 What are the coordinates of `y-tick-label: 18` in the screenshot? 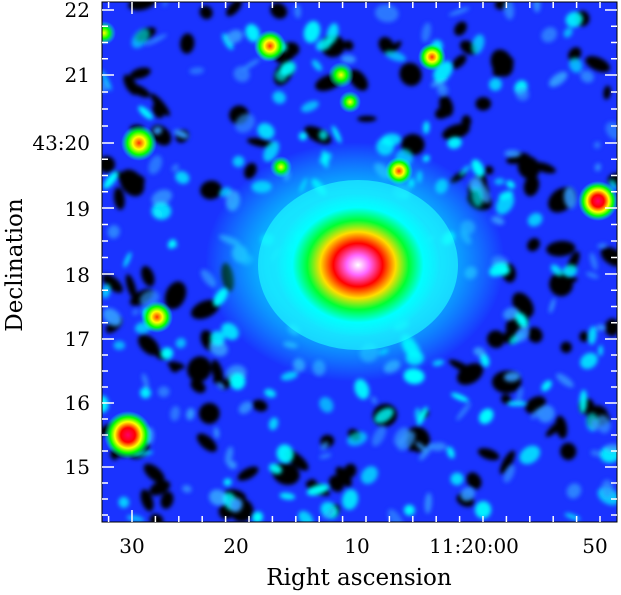 It's located at (77, 275).